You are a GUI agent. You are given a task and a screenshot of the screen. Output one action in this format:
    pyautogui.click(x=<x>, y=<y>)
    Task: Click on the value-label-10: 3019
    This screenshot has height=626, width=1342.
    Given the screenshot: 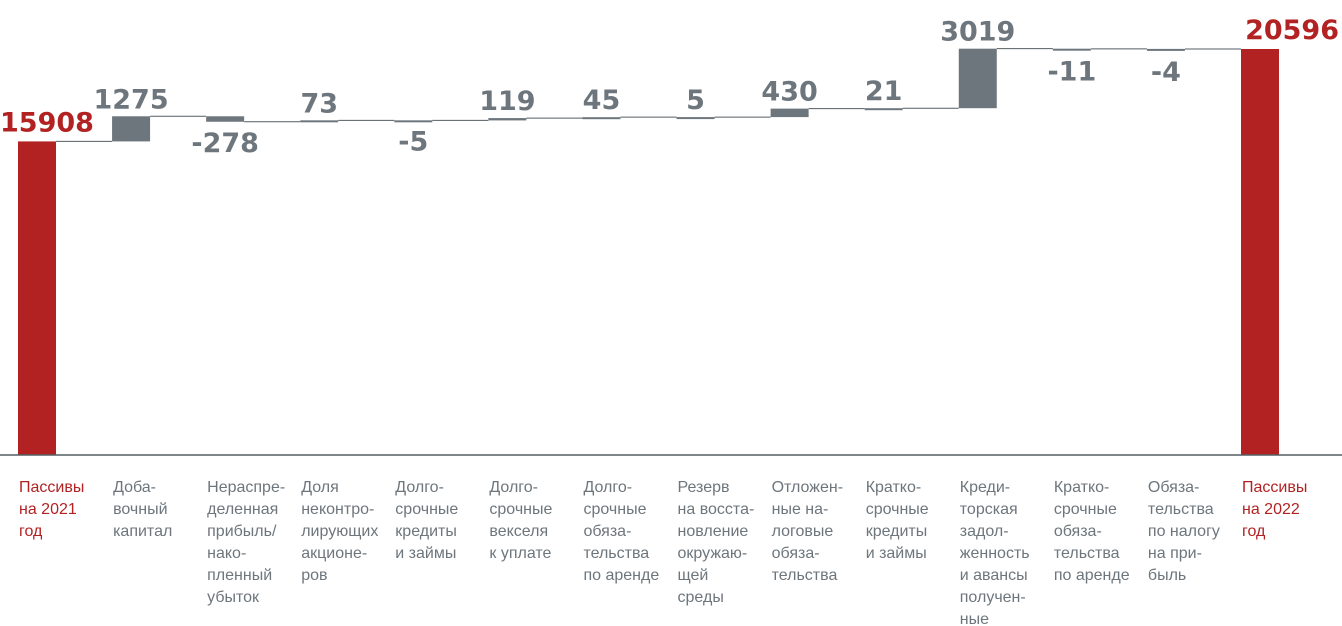 What is the action you would take?
    pyautogui.click(x=977, y=32)
    